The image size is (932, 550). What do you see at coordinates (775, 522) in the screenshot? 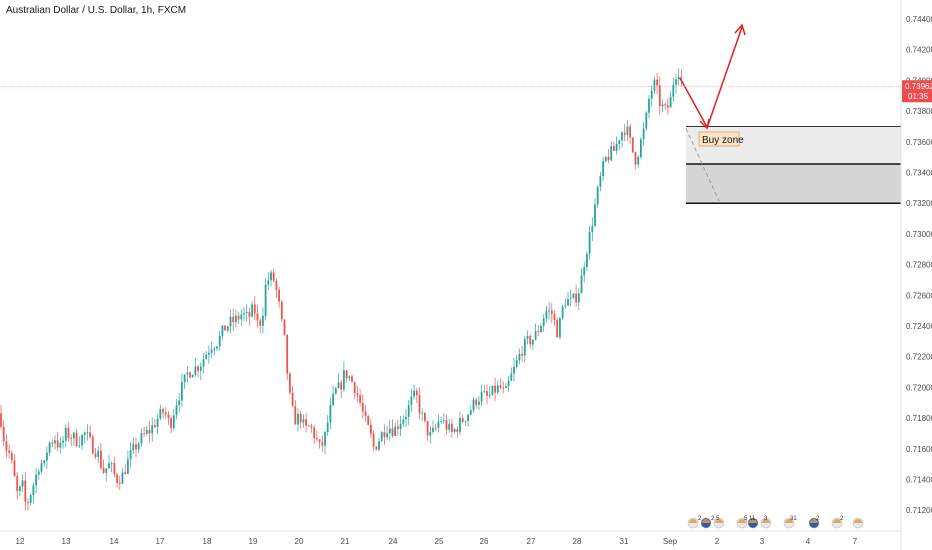
I see `event-badges: 2 2 5 5 11 3 31 2 2` at bounding box center [775, 522].